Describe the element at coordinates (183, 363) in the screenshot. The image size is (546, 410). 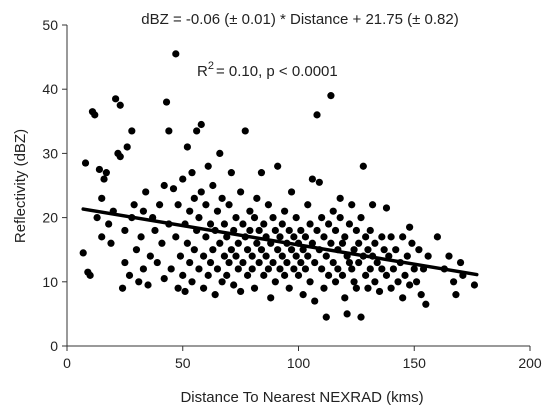
I see `x-tick-label-1: 50` at that location.